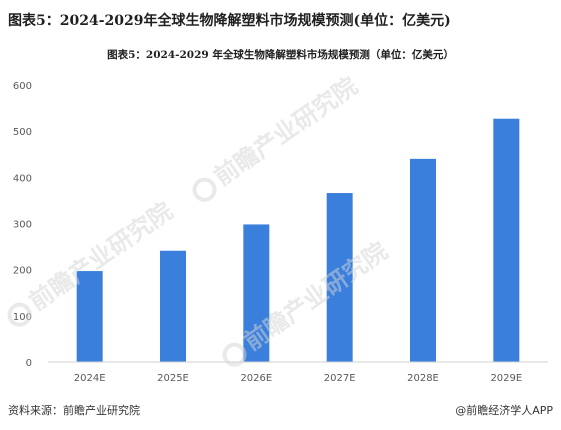 This screenshot has height=430, width=561. What do you see at coordinates (90, 378) in the screenshot?
I see `x-tick-label: 2024E` at bounding box center [90, 378].